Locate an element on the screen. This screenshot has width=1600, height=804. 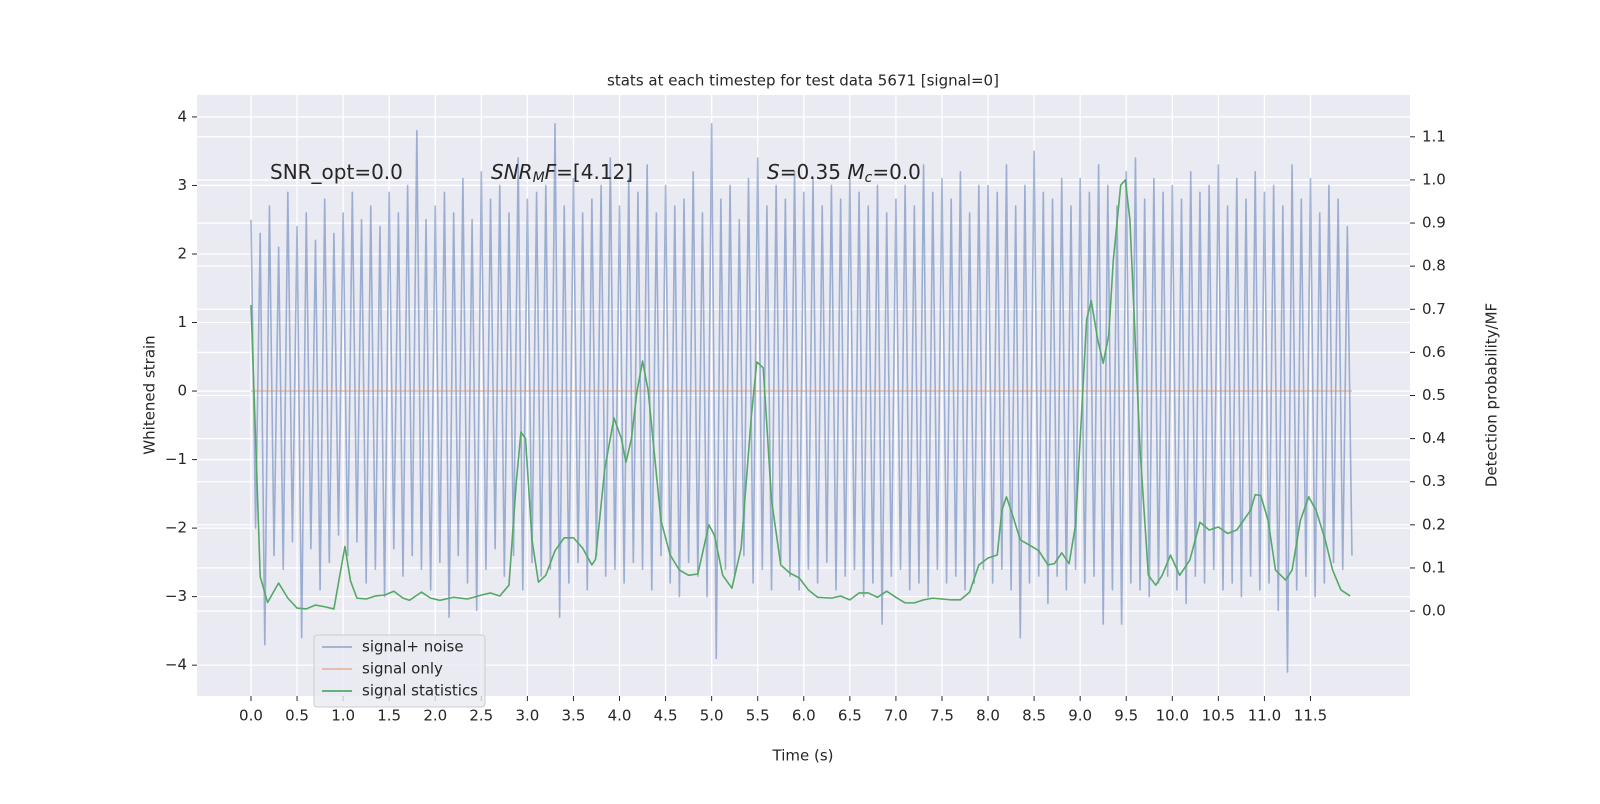
x-tick-label: 3.5 is located at coordinates (574, 716).